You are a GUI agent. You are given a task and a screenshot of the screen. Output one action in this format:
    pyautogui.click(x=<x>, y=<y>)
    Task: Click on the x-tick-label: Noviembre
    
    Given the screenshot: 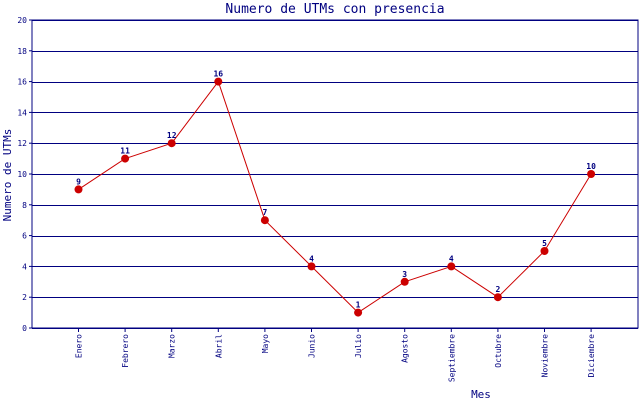 What is the action you would take?
    pyautogui.click(x=545, y=356)
    